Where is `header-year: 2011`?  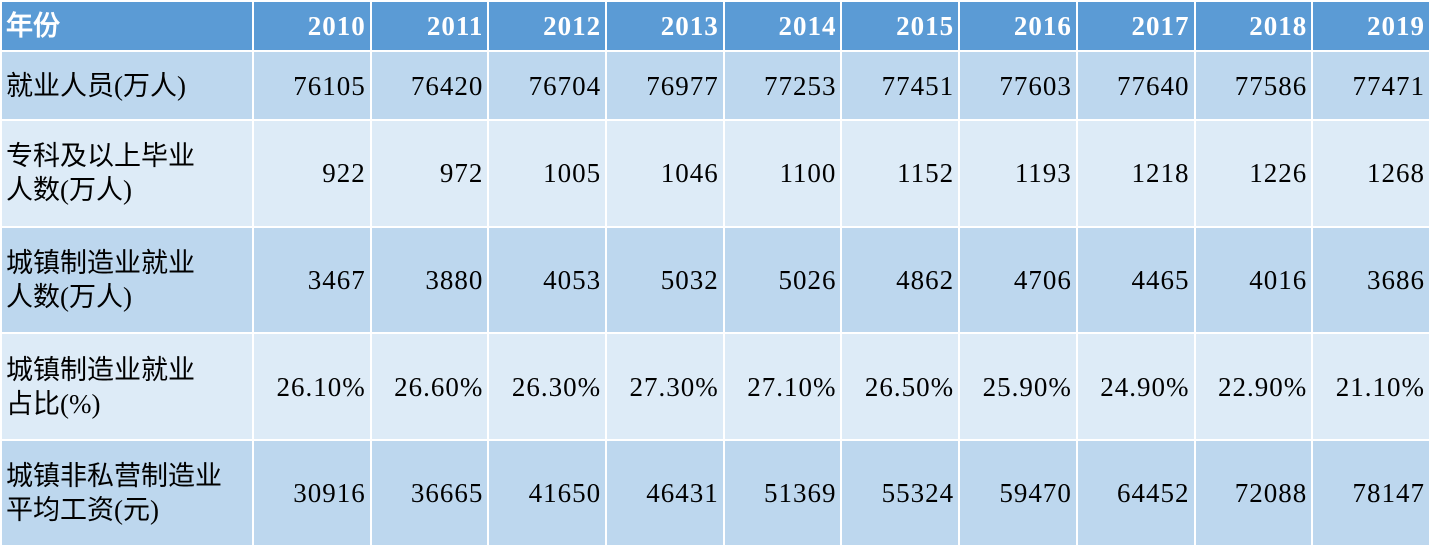 header-year: 2011 is located at coordinates (429, 26).